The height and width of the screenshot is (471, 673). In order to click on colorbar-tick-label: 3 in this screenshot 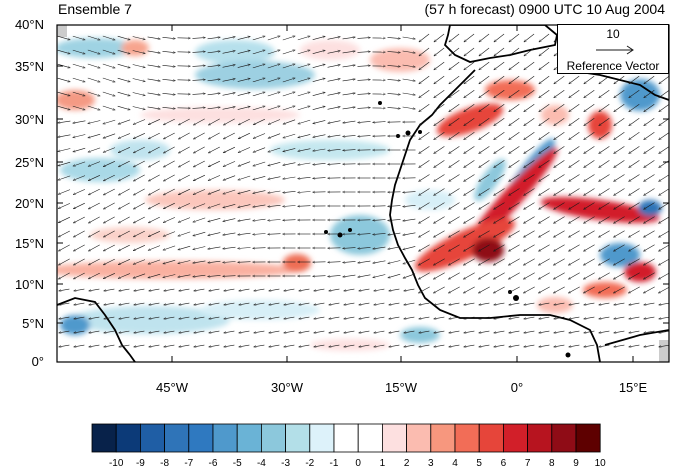, I will do `click(431, 463)`.